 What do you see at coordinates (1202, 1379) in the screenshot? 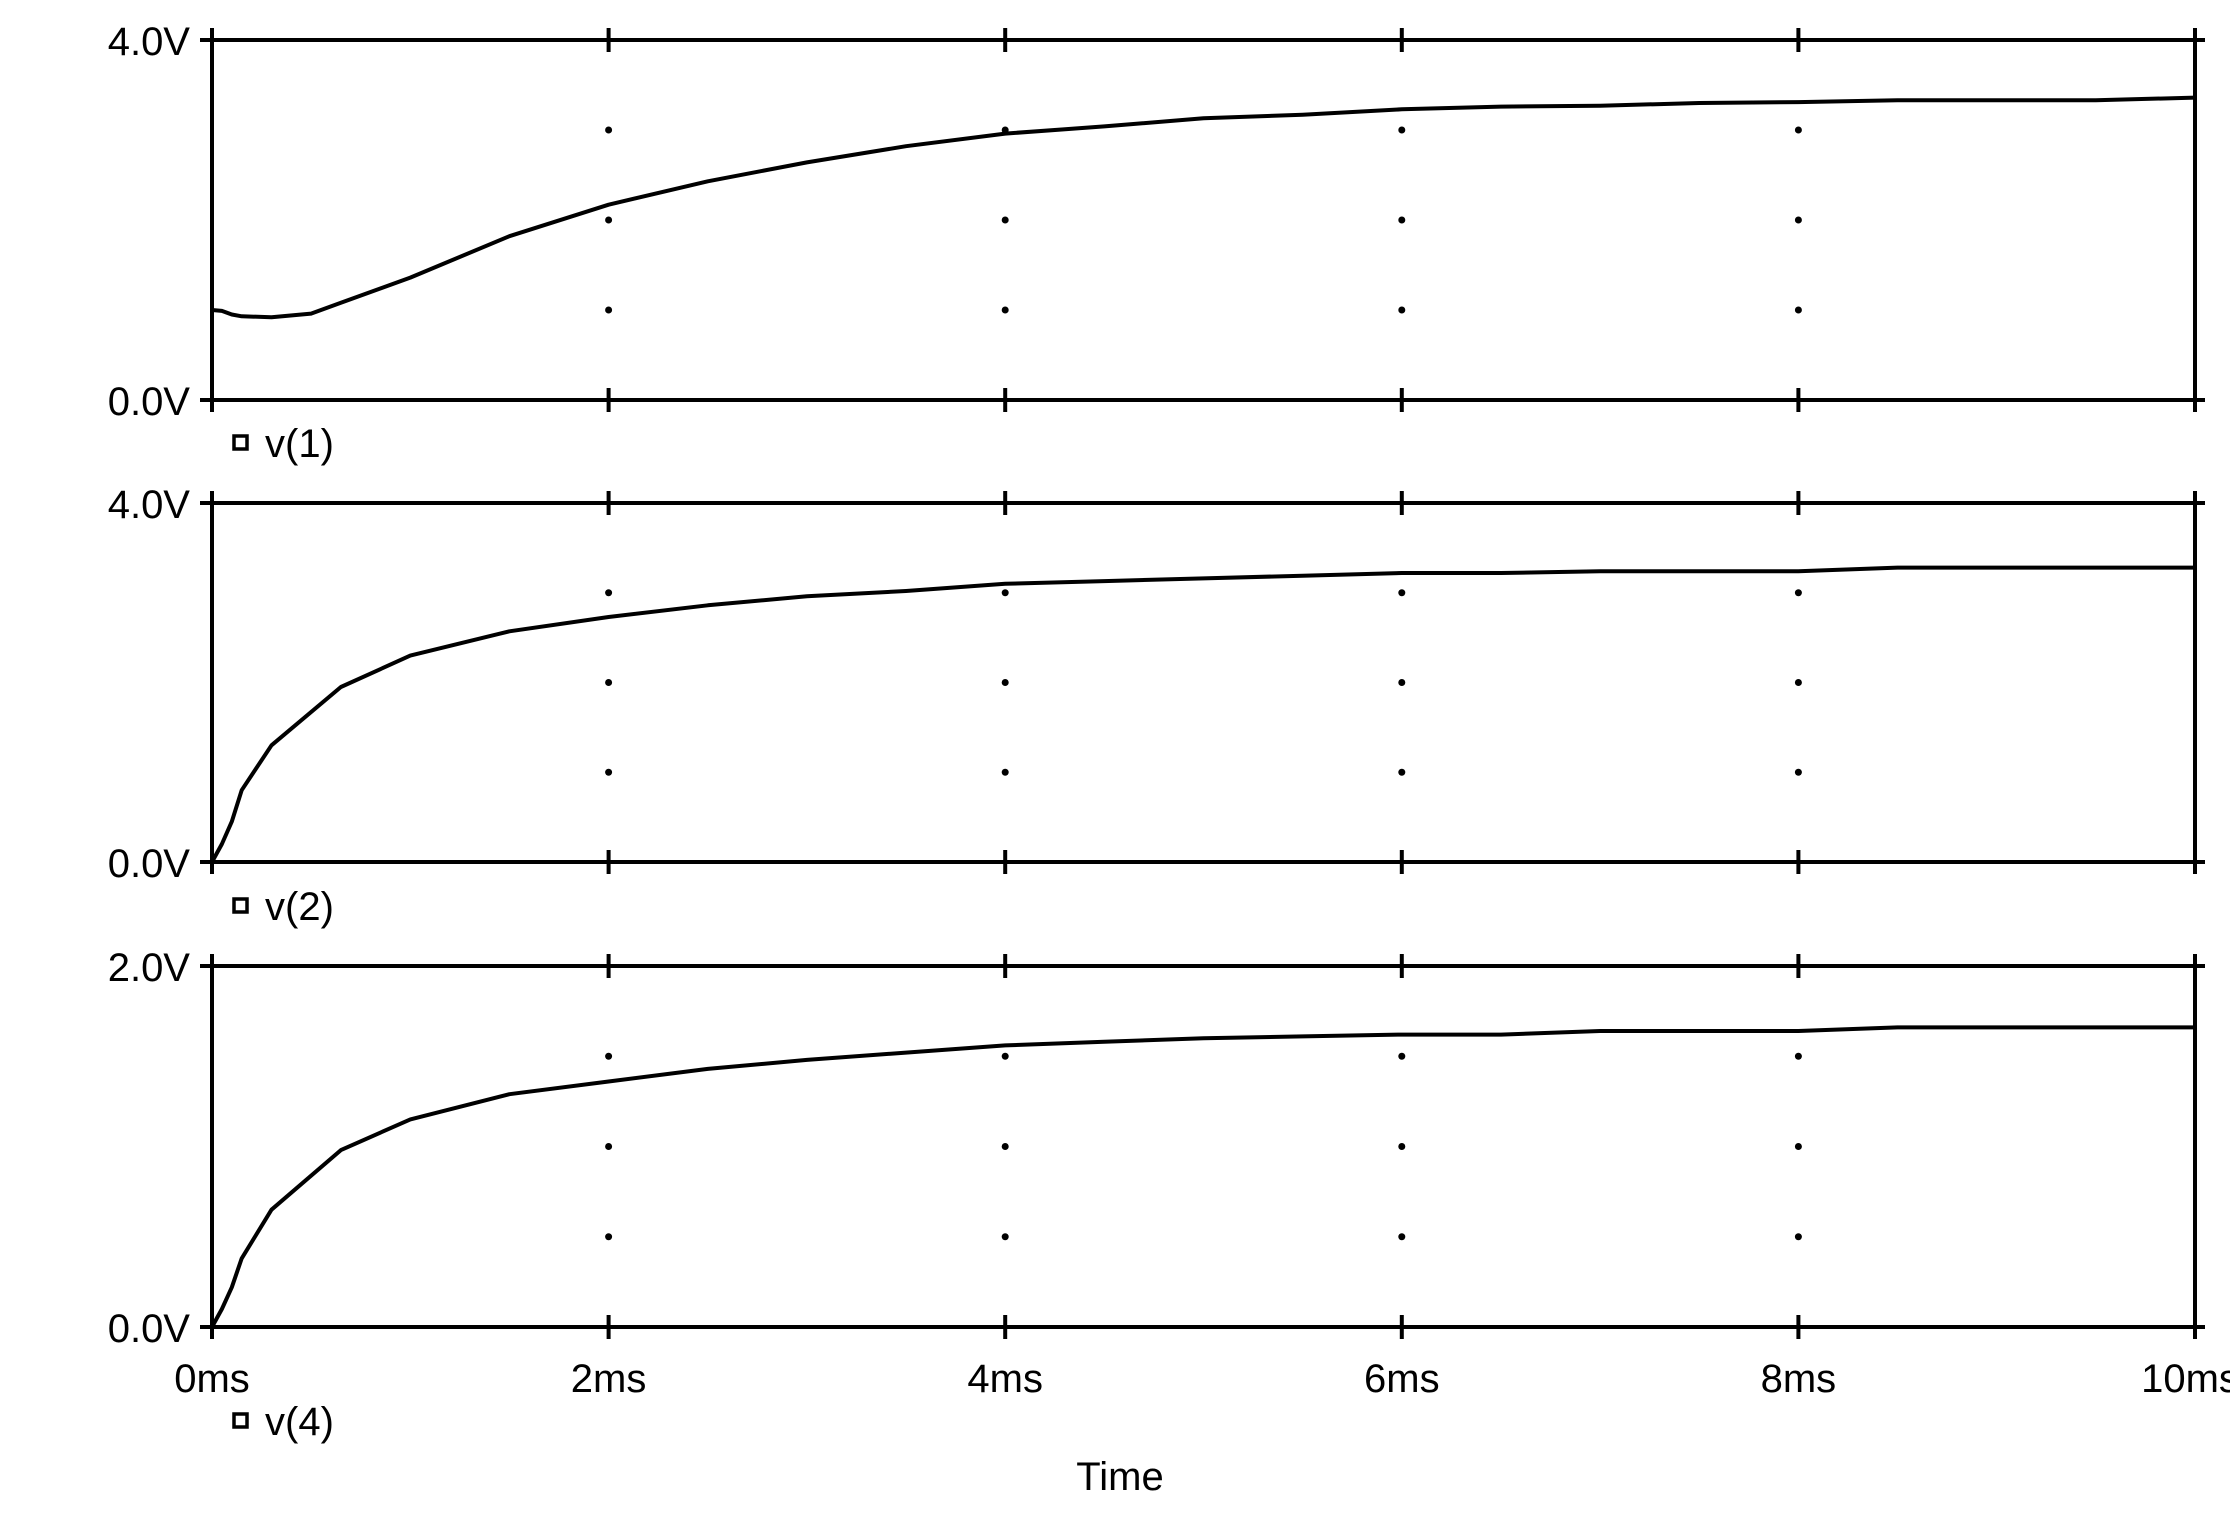
I see `x-axis: 0ms 2ms 4ms 6ms 8ms 10ms` at bounding box center [1202, 1379].